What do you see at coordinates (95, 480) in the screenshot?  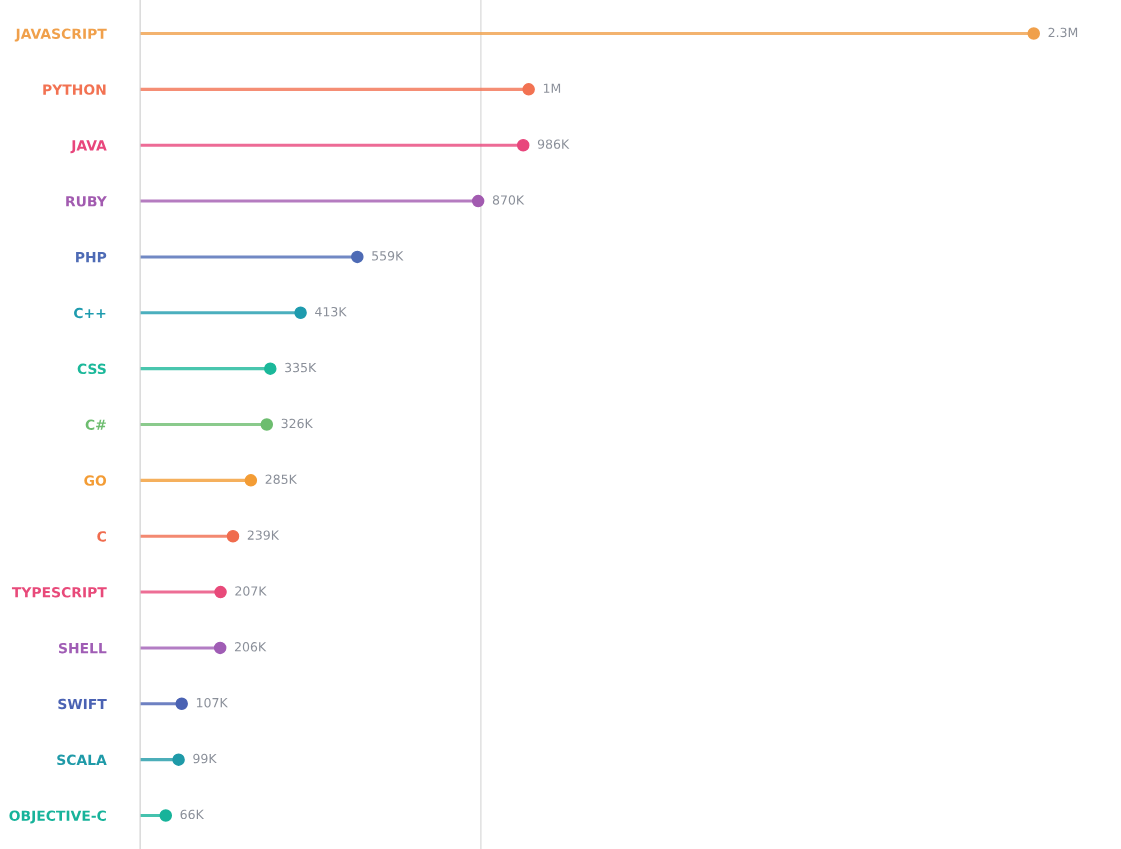 I see `y-tick-label: GO` at bounding box center [95, 480].